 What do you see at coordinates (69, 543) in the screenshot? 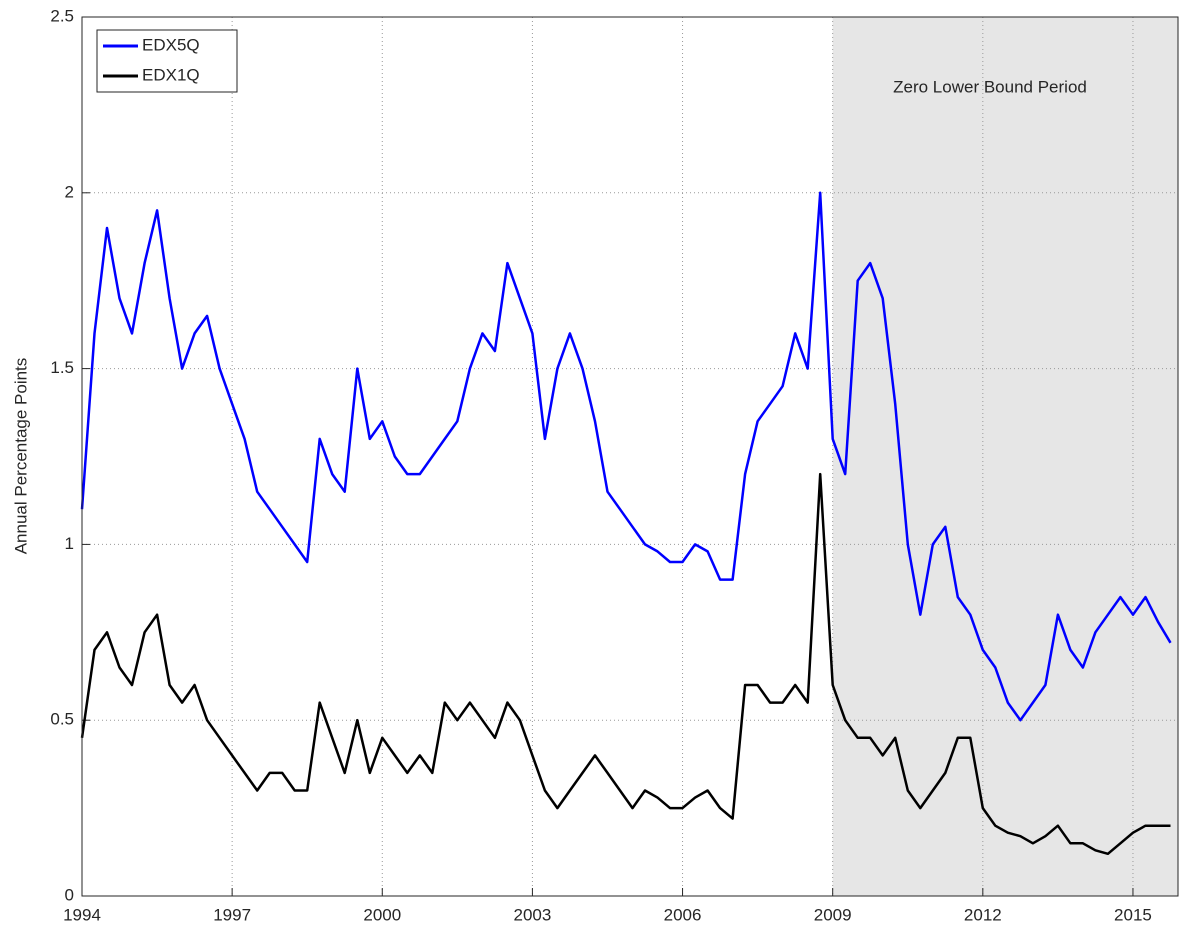
I see `y-tick-label: 1` at bounding box center [69, 543].